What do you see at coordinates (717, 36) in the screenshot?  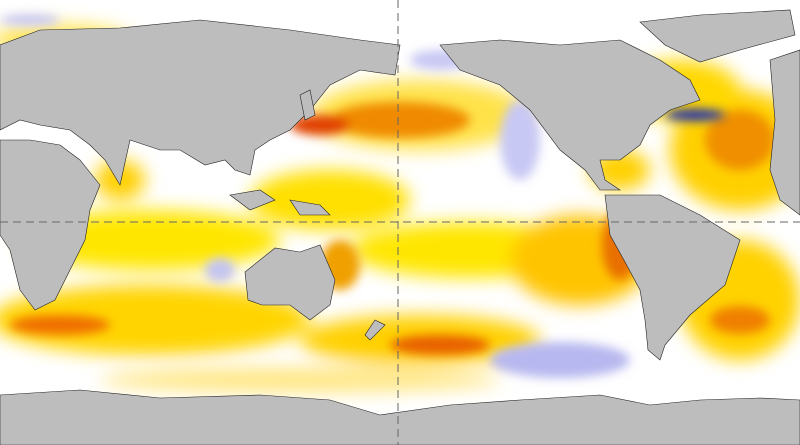 I see `greenland` at bounding box center [717, 36].